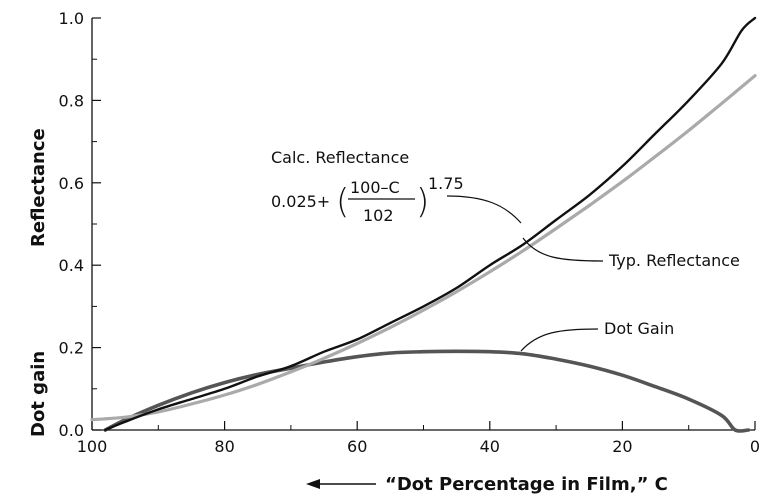 This screenshot has width=763, height=499. What do you see at coordinates (446, 183) in the screenshot?
I see `formula-exponent: 1.75` at bounding box center [446, 183].